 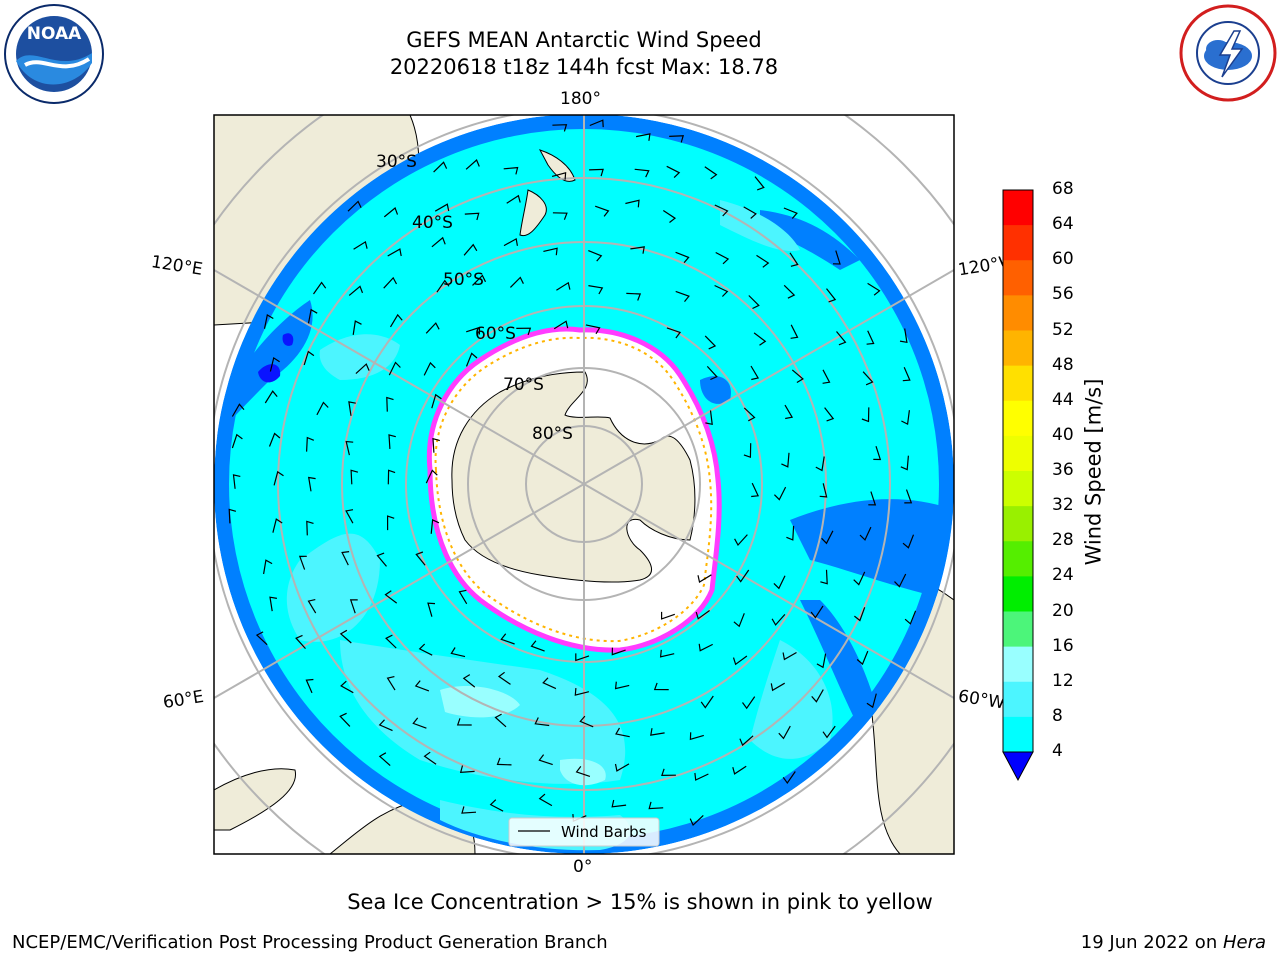 What do you see at coordinates (54, 34) in the screenshot?
I see `noaa-logo-text: NOAA` at bounding box center [54, 34].